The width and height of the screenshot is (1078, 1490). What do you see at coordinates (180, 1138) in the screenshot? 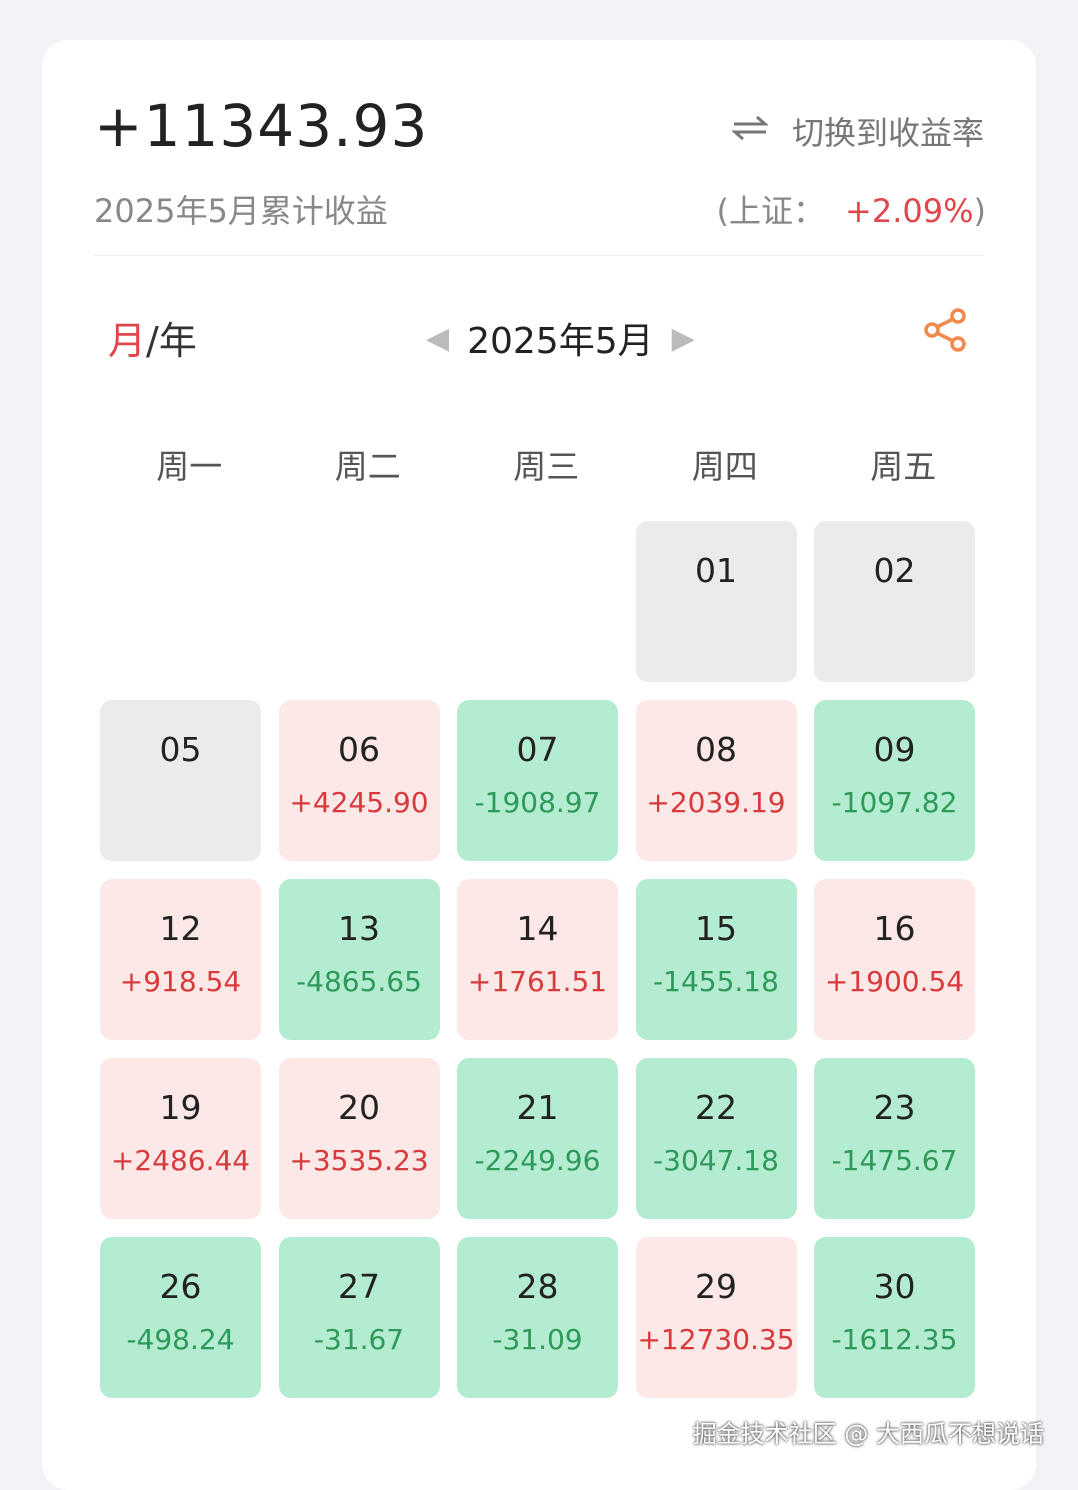
I see `day-cell: 19 +2486.44` at bounding box center [180, 1138].